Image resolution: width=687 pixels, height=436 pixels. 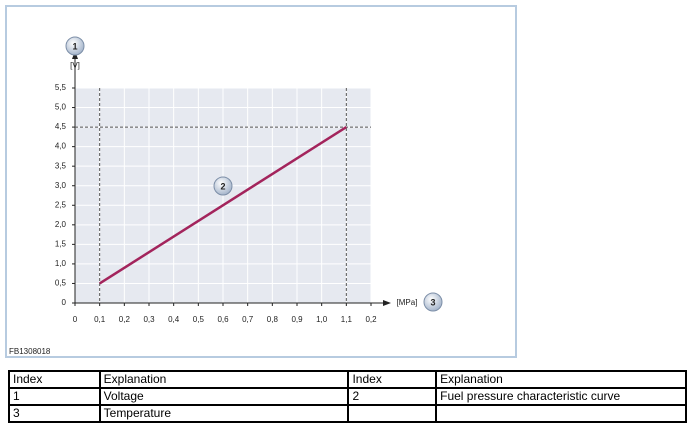 I want to click on x-axis-label: [MPa], so click(x=407, y=302).